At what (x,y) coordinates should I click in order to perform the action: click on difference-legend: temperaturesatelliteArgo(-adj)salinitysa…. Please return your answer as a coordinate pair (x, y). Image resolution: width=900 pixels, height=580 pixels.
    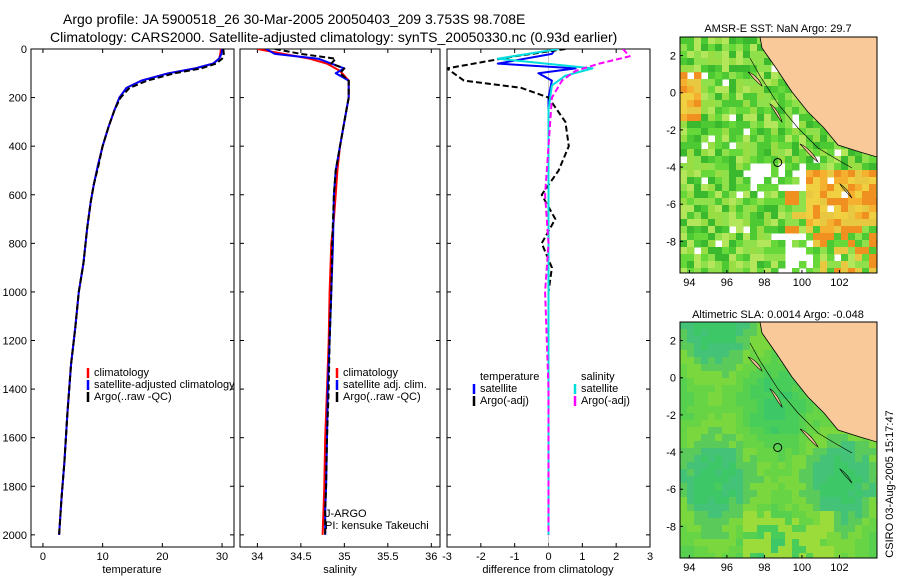
    Looking at the image, I should click on (551, 389).